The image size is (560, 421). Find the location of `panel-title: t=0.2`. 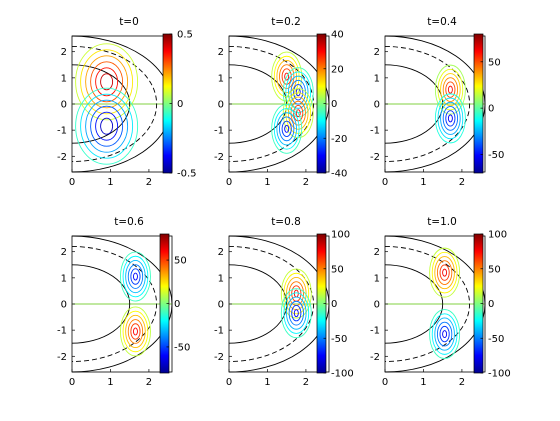

panel-title: t=0.2 is located at coordinates (286, 22).